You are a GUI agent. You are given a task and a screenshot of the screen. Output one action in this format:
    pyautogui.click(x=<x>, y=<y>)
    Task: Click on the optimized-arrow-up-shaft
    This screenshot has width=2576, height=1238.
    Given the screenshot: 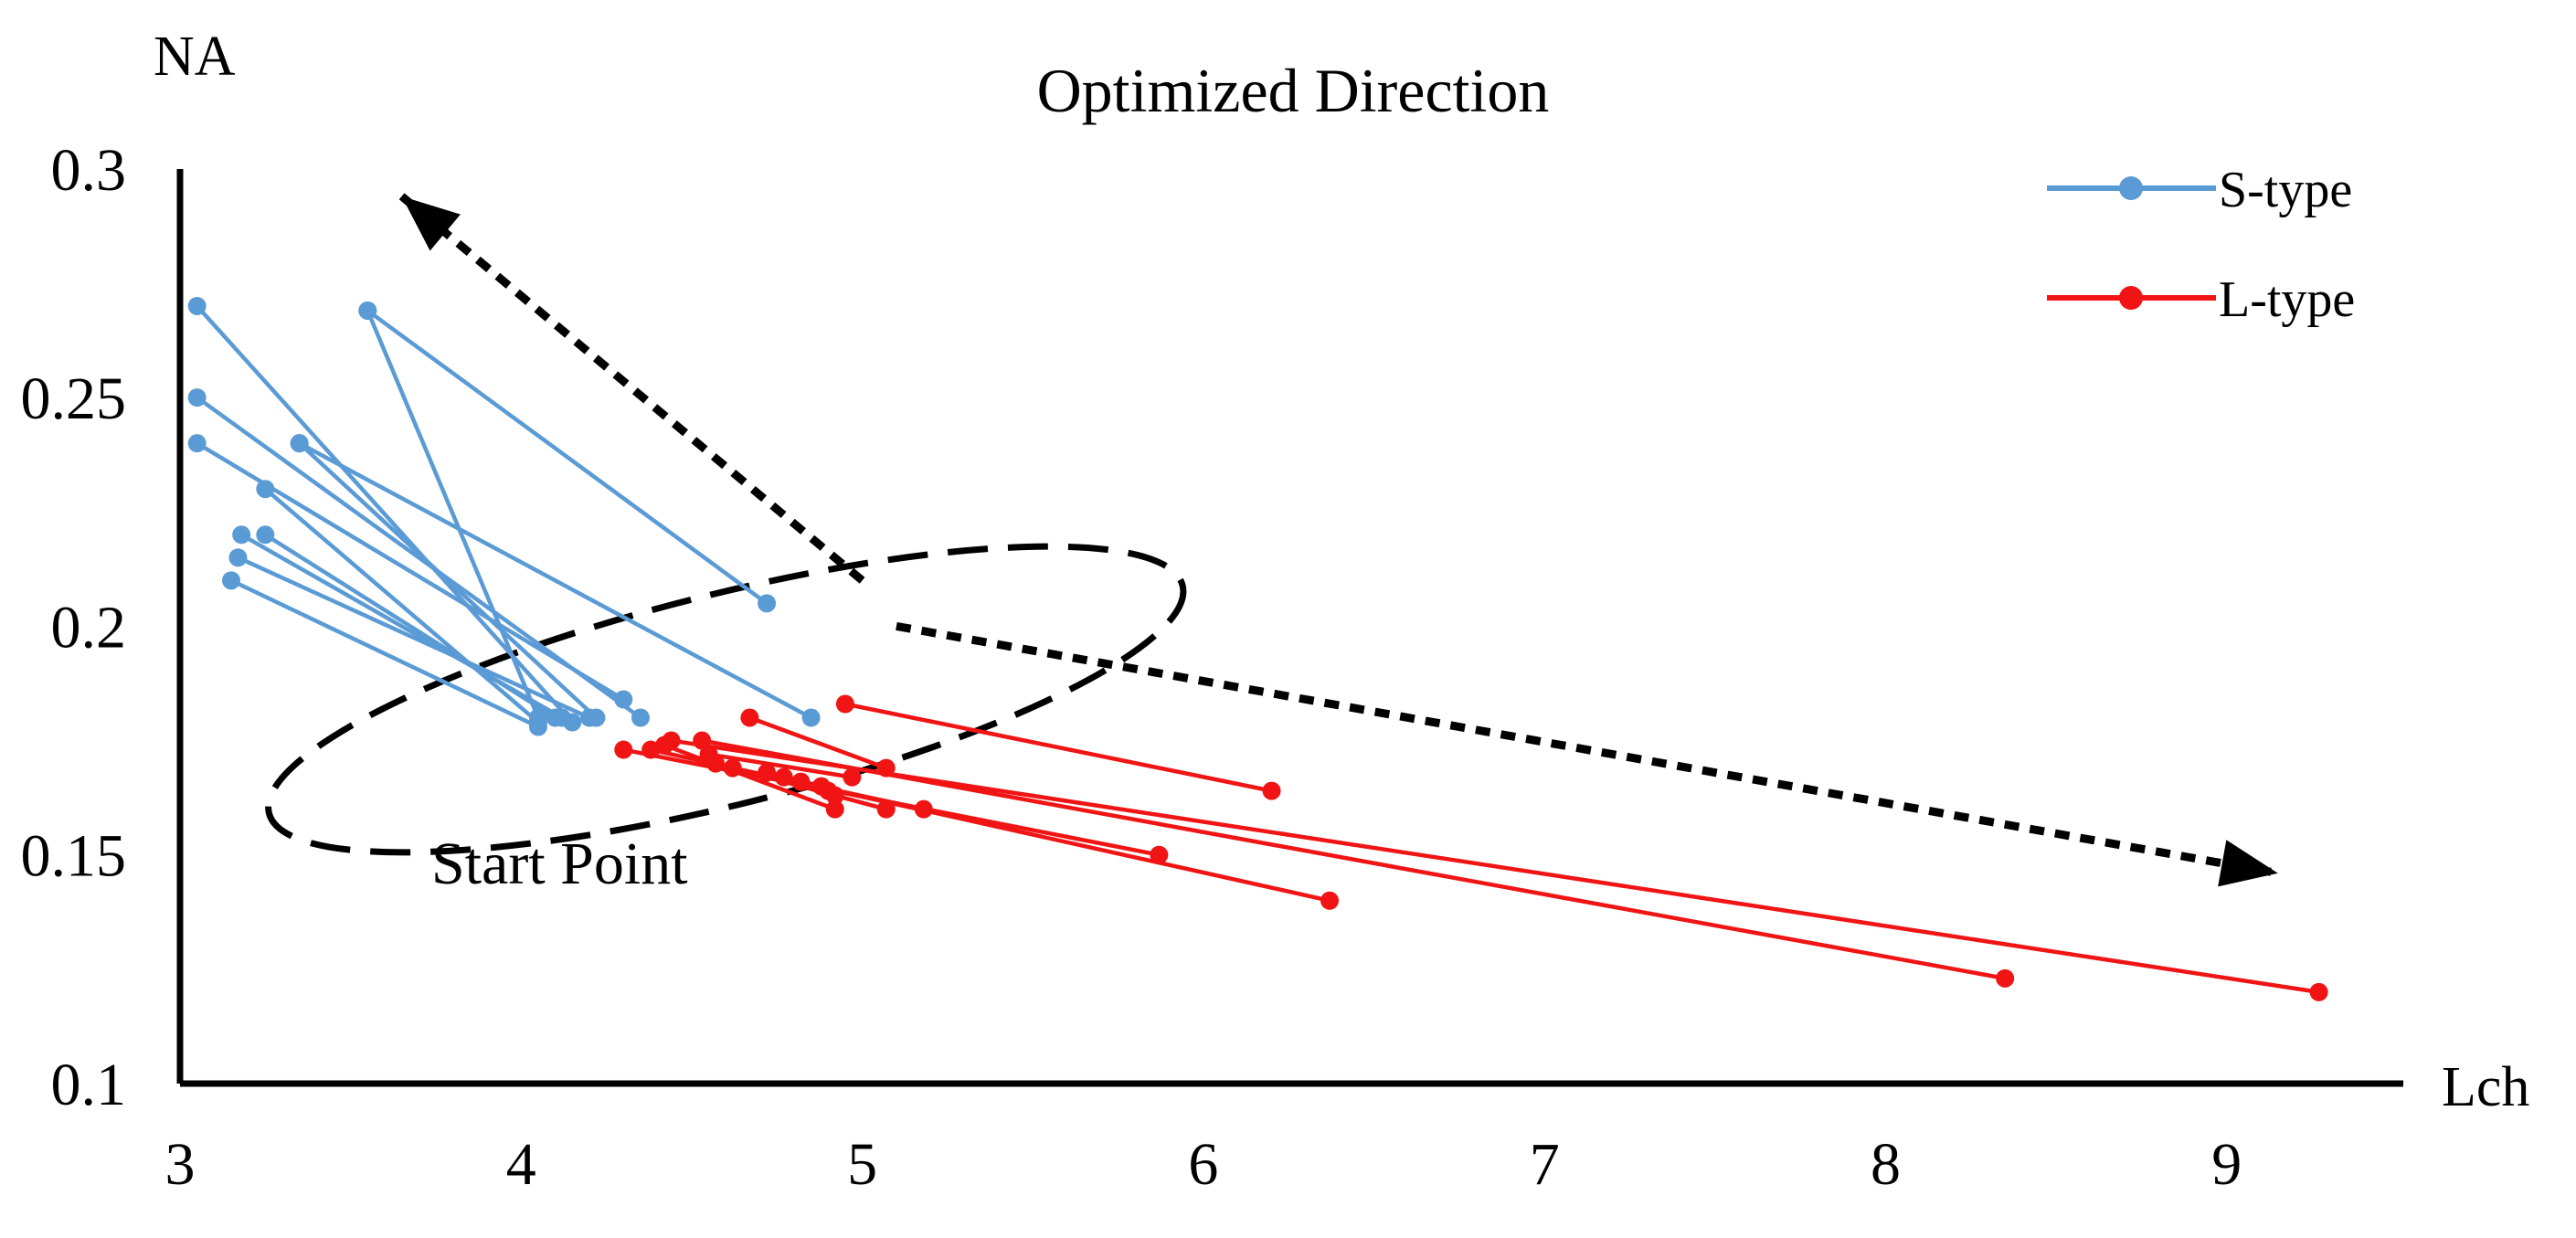 What is the action you would take?
    pyautogui.click(x=631, y=388)
    